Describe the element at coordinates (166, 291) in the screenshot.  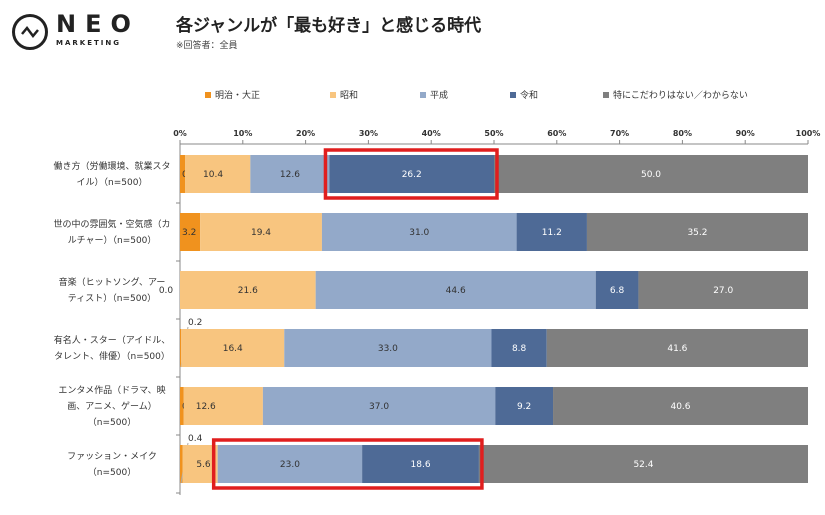
I see `data-label: 0.0` at that location.